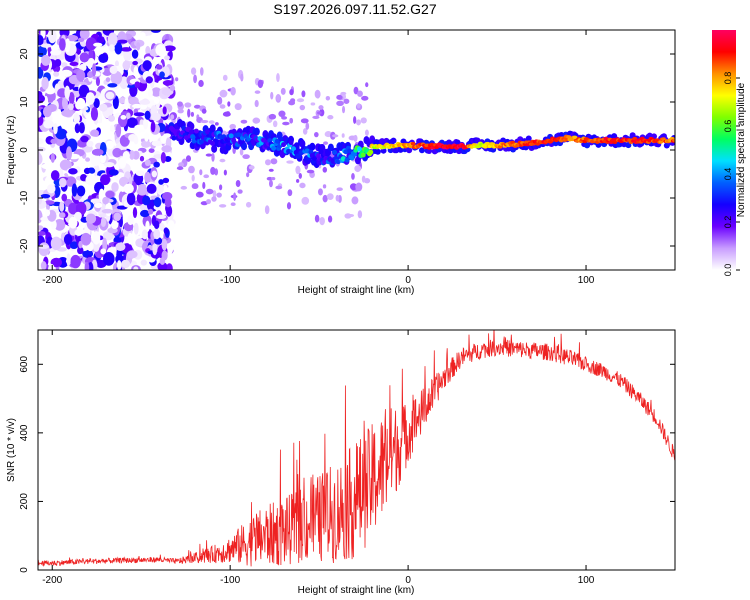 The width and height of the screenshot is (750, 600). Describe the element at coordinates (728, 270) in the screenshot. I see `colorbar-tick-label: 0.0` at that location.